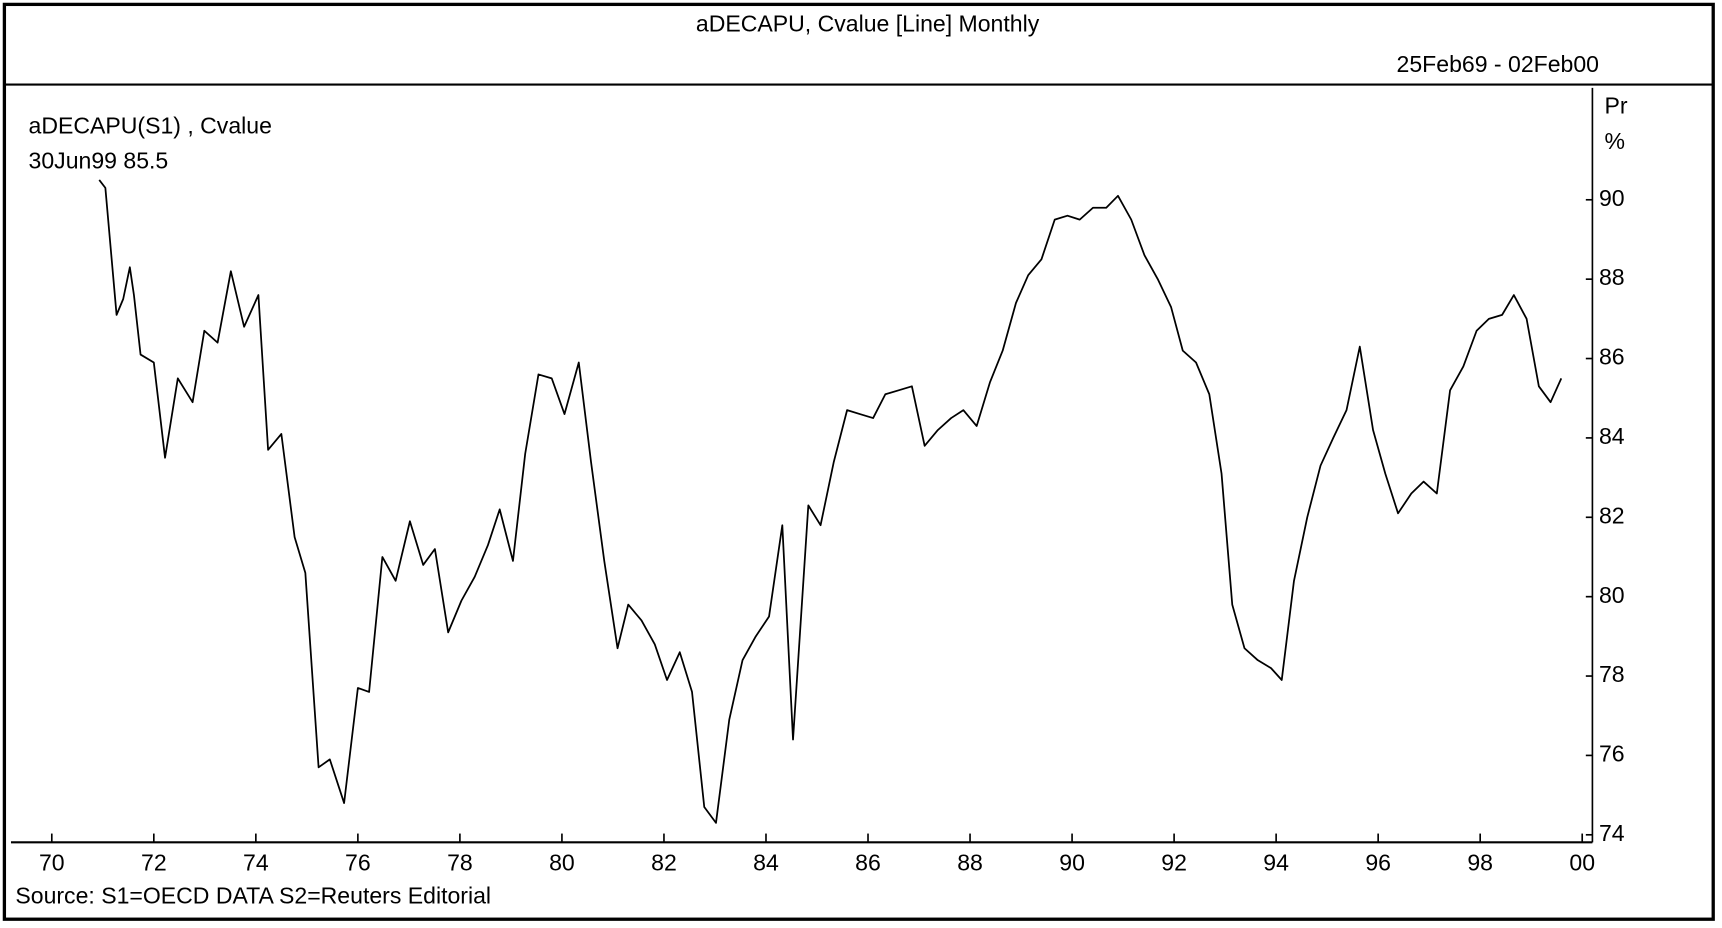 This screenshot has width=1722, height=928. I want to click on y-tick-label: 88, so click(1612, 277).